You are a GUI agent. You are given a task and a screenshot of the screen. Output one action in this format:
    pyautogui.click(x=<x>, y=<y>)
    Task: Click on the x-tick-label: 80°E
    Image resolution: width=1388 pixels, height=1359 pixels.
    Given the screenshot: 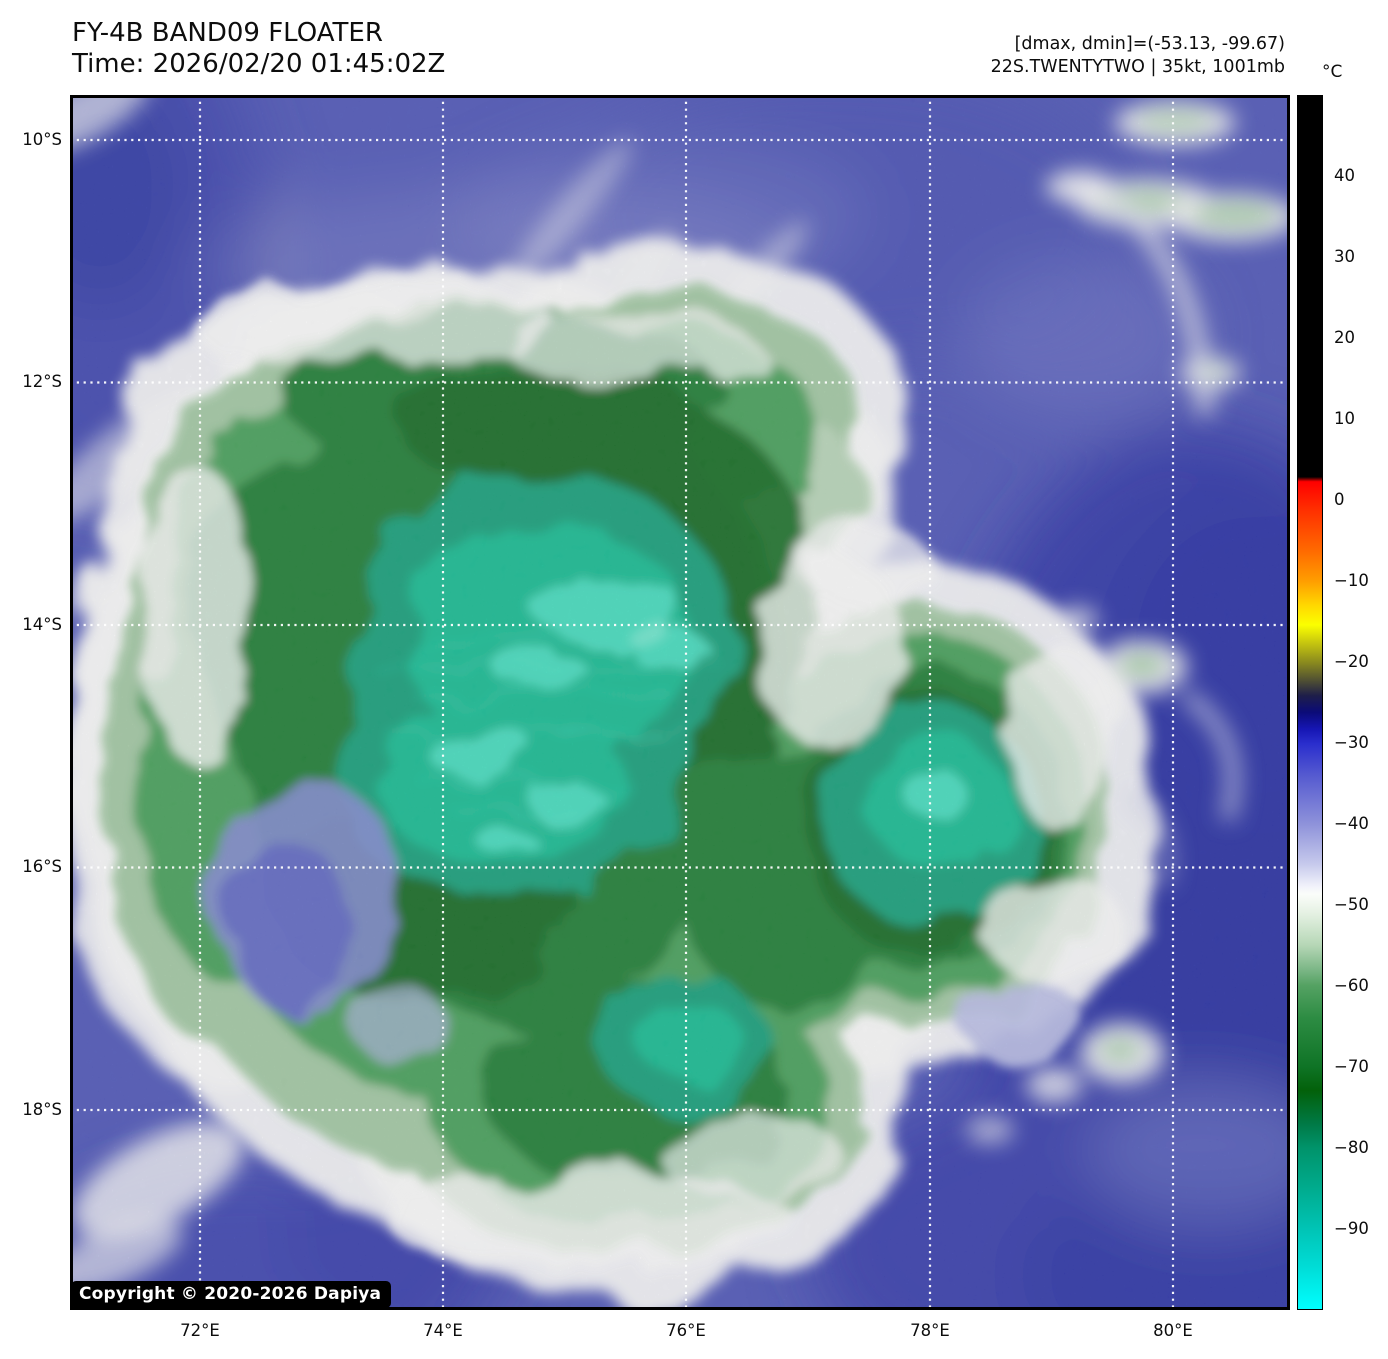 What is the action you would take?
    pyautogui.click(x=1173, y=1330)
    